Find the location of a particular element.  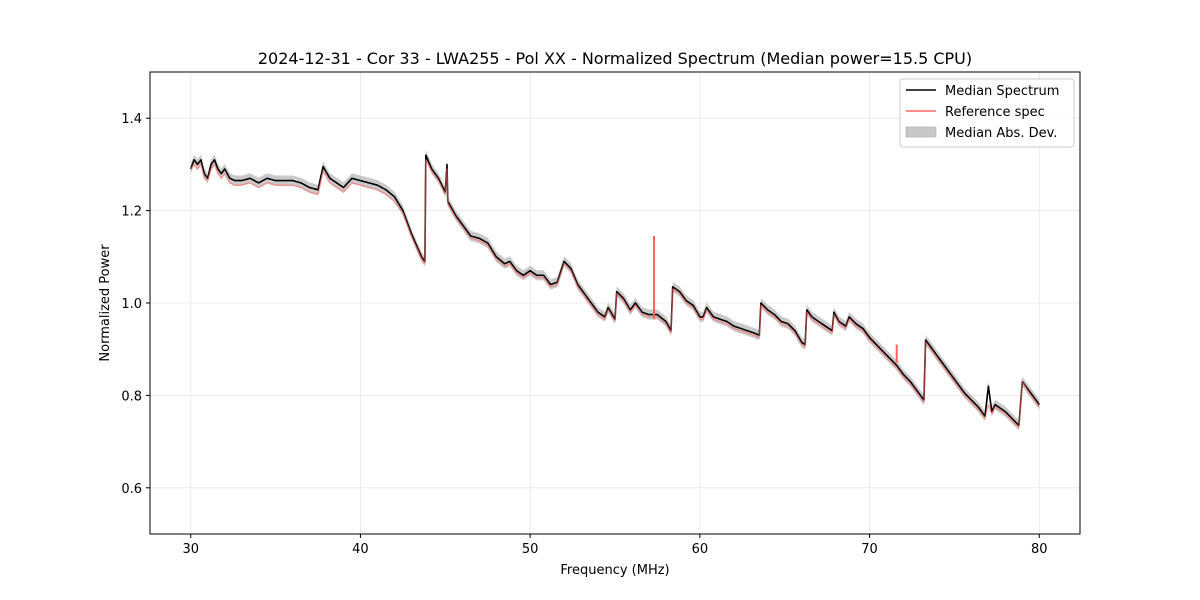

y-tick-label: 1.2 is located at coordinates (131, 212).